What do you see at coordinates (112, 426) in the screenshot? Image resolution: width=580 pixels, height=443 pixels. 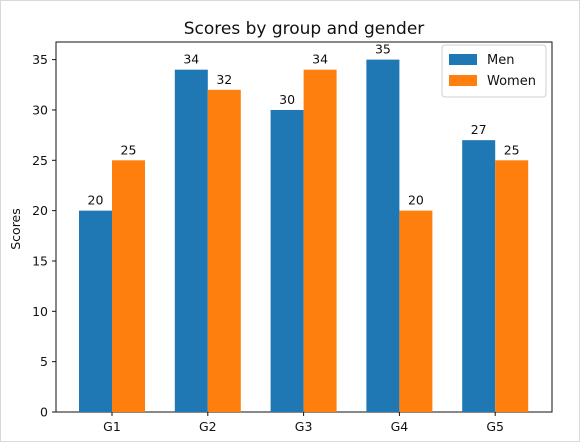 I see `x-tick-label: G1` at bounding box center [112, 426].